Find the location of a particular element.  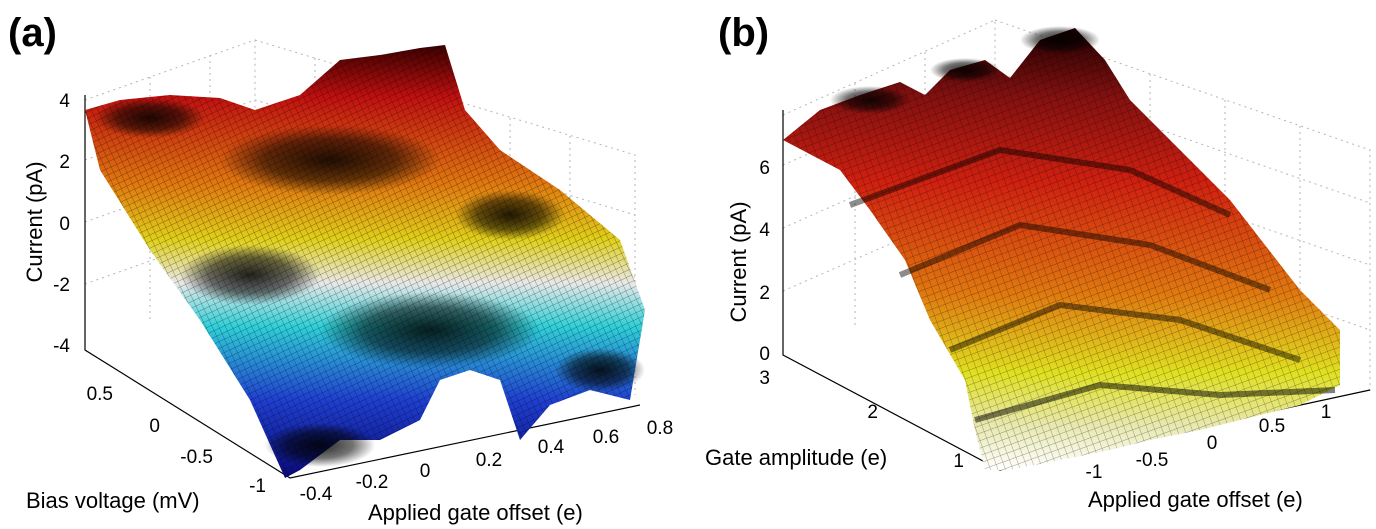

panel-b-x-tick: -0.5 is located at coordinates (1152, 460).